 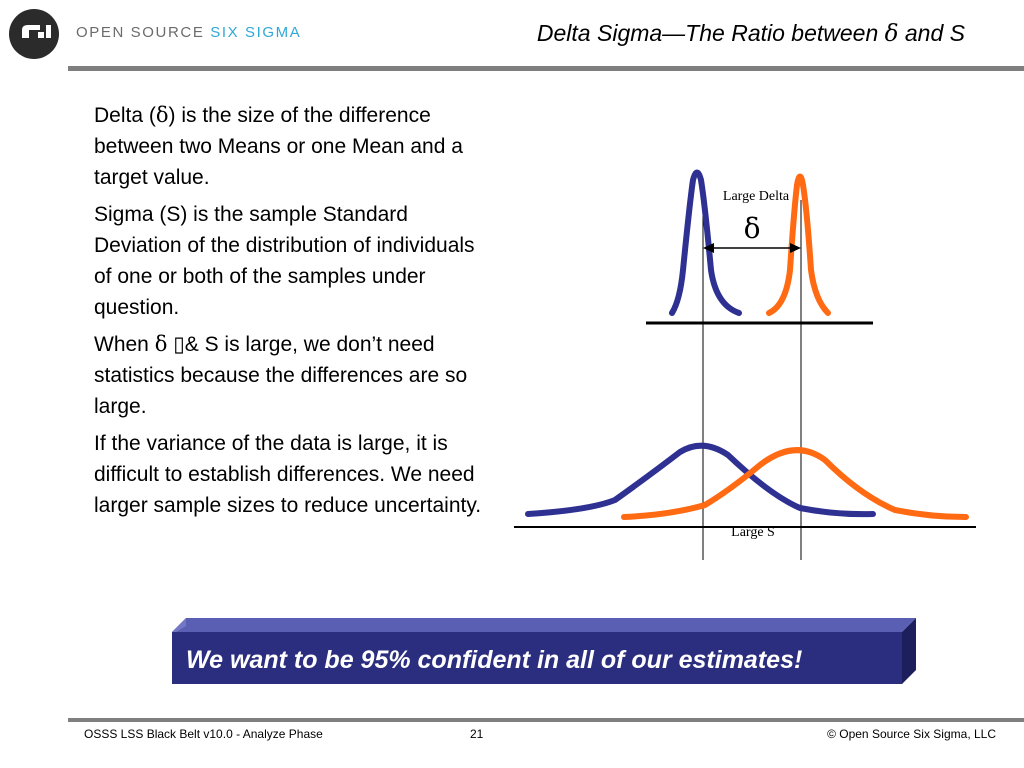 I want to click on wide-curve-blue, so click(x=700, y=480).